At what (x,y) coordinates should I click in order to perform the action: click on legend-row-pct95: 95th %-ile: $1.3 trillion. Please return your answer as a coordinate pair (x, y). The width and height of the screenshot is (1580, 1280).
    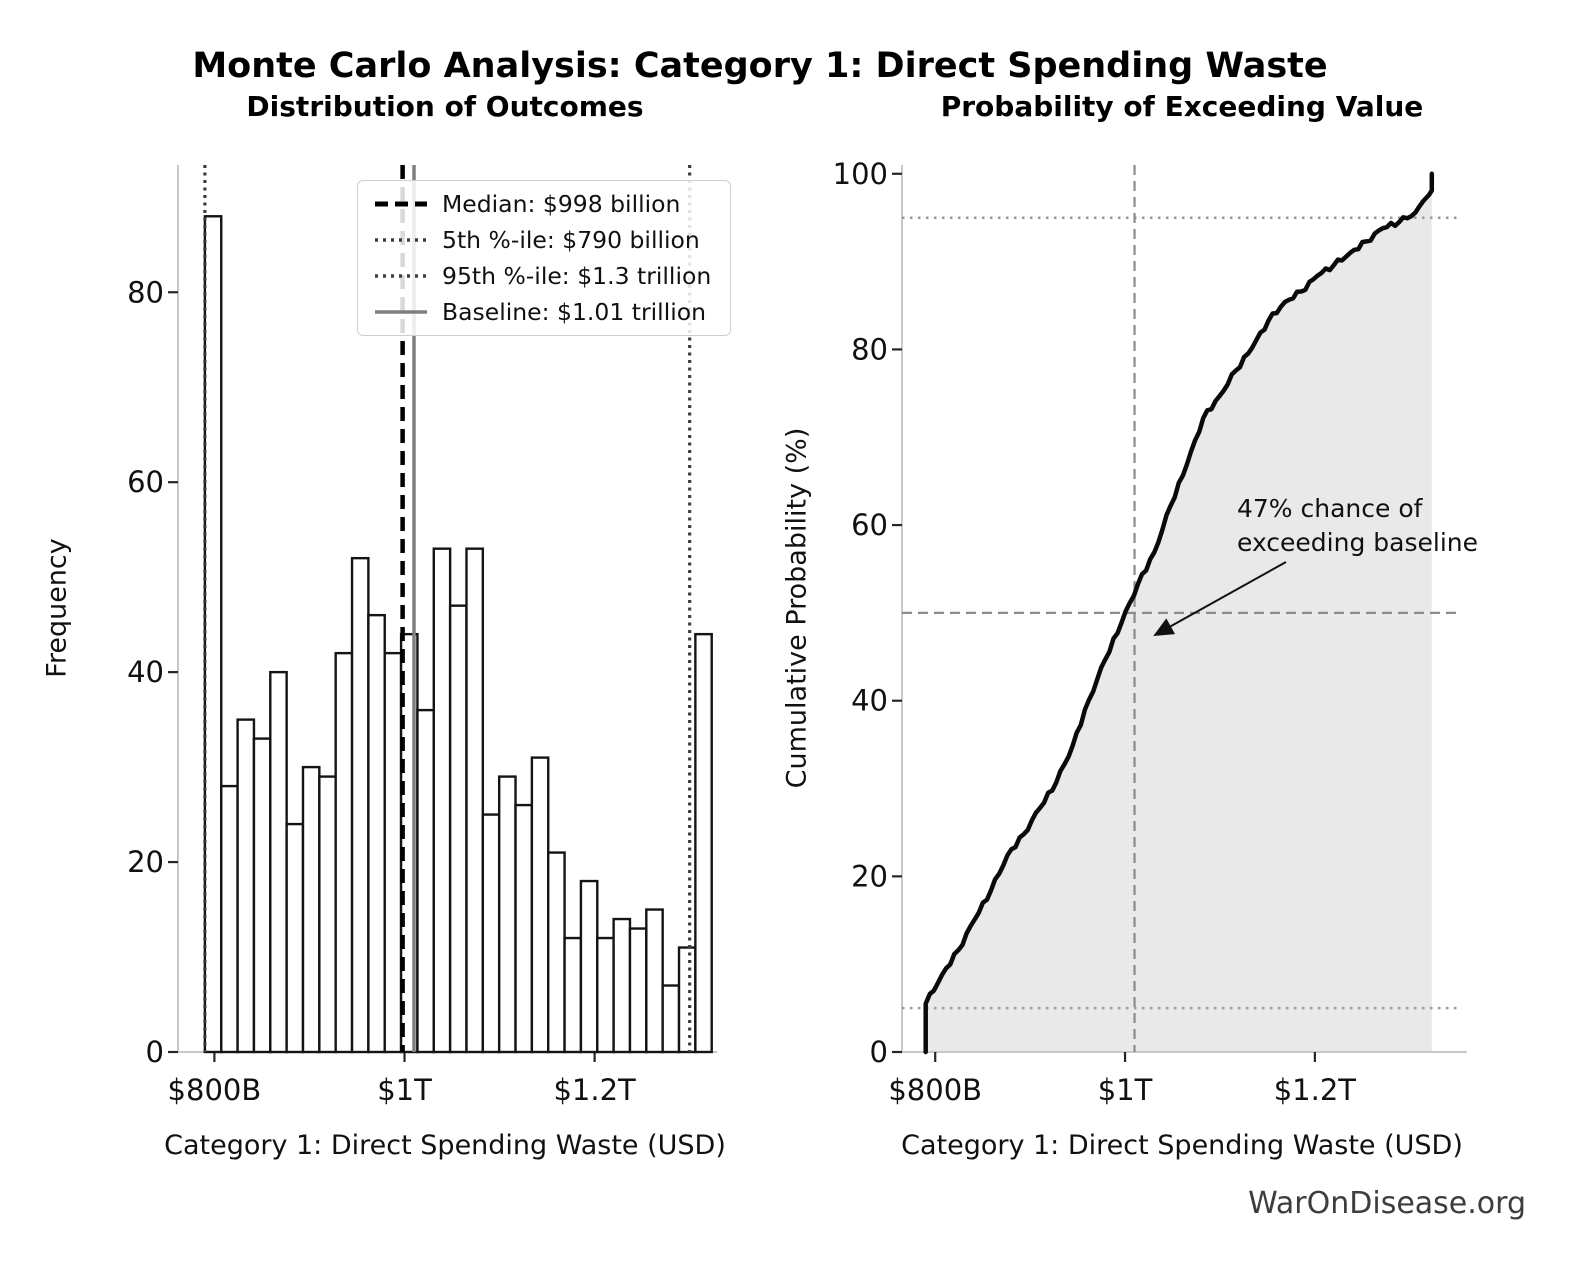
    Looking at the image, I should click on (544, 276).